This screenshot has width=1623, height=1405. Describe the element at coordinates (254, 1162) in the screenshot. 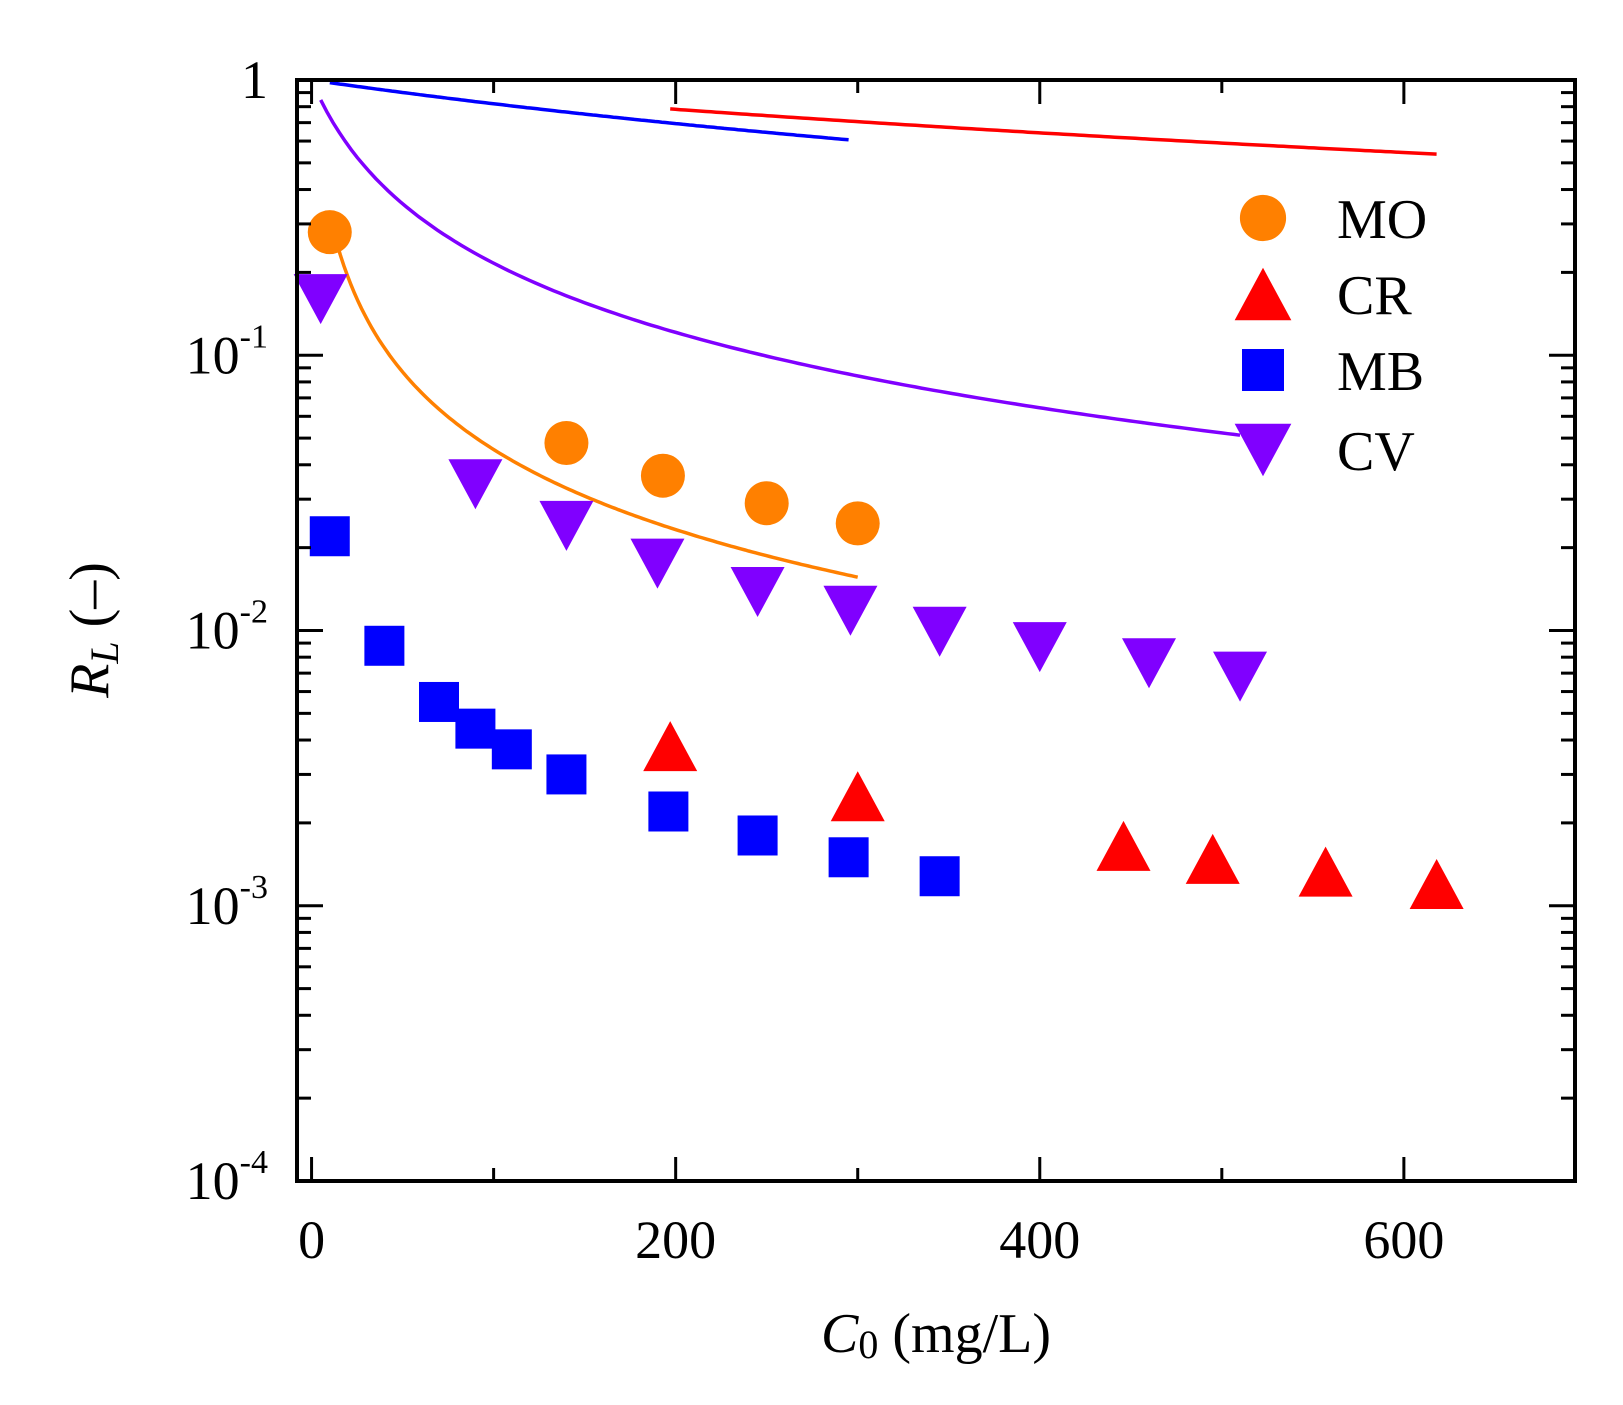

I see `y-tick-exponent: -4` at that location.